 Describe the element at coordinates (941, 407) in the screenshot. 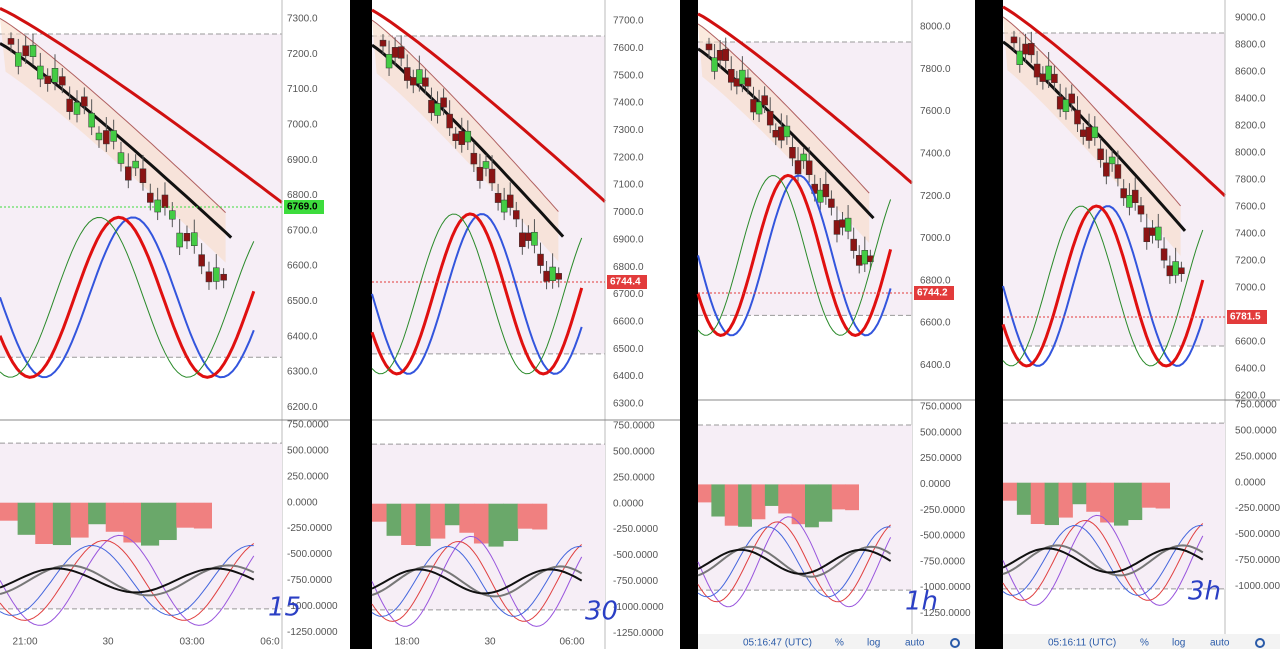

I see `indicator-tick-label: 750.0000` at that location.